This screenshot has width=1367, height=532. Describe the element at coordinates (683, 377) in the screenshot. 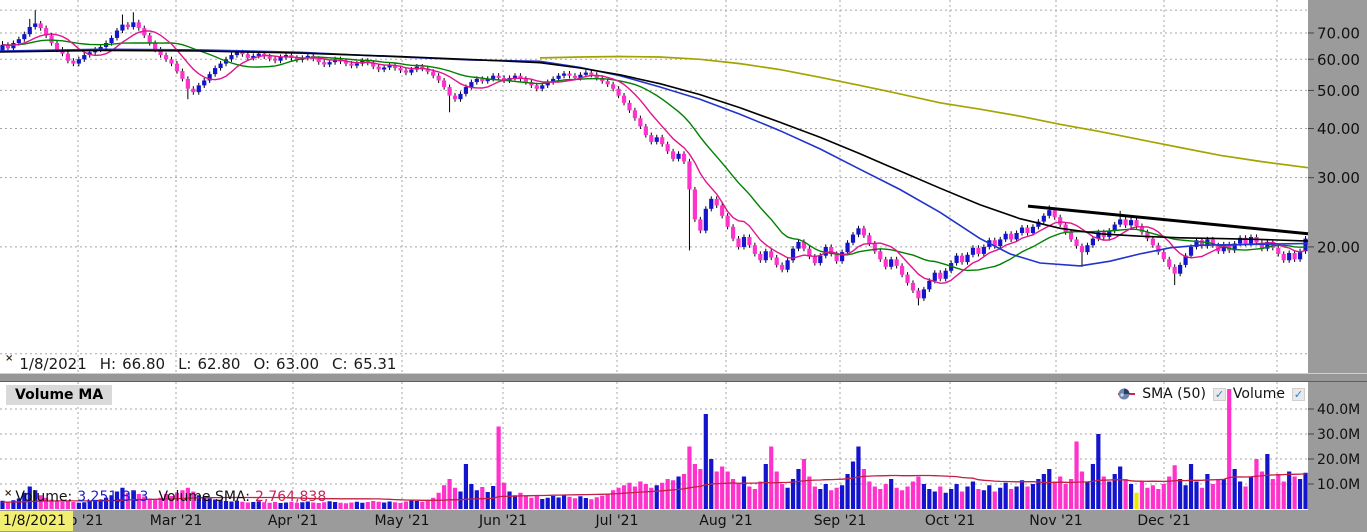

I see `panel-splitter` at that location.